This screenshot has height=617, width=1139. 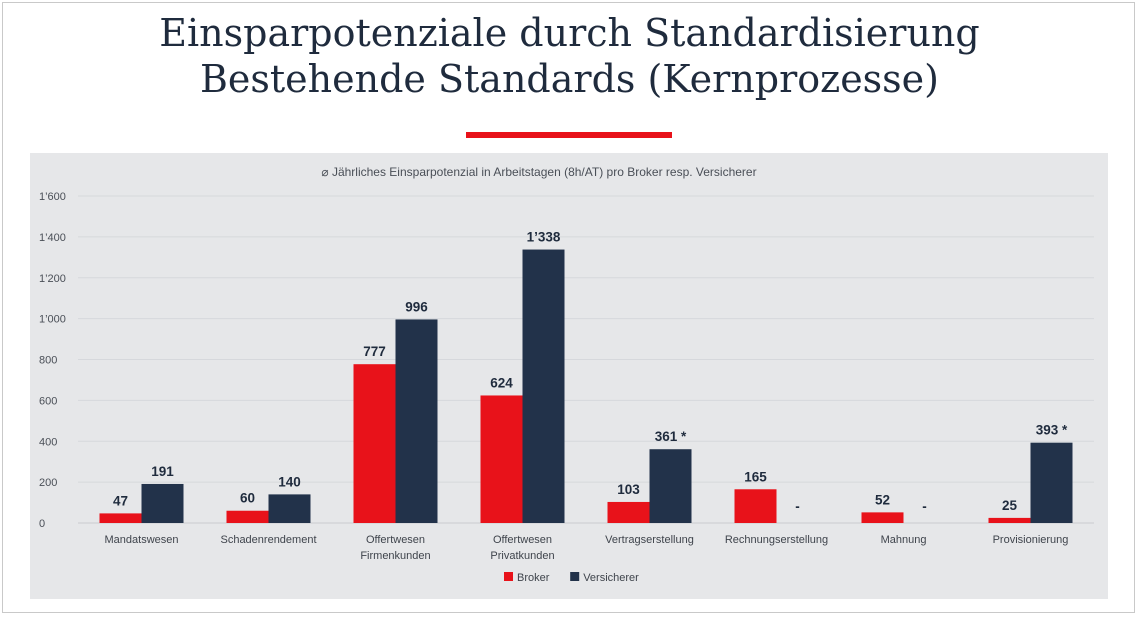 I want to click on title-line-1: Einsparpotenziale durch Standardisierung, so click(x=569, y=33).